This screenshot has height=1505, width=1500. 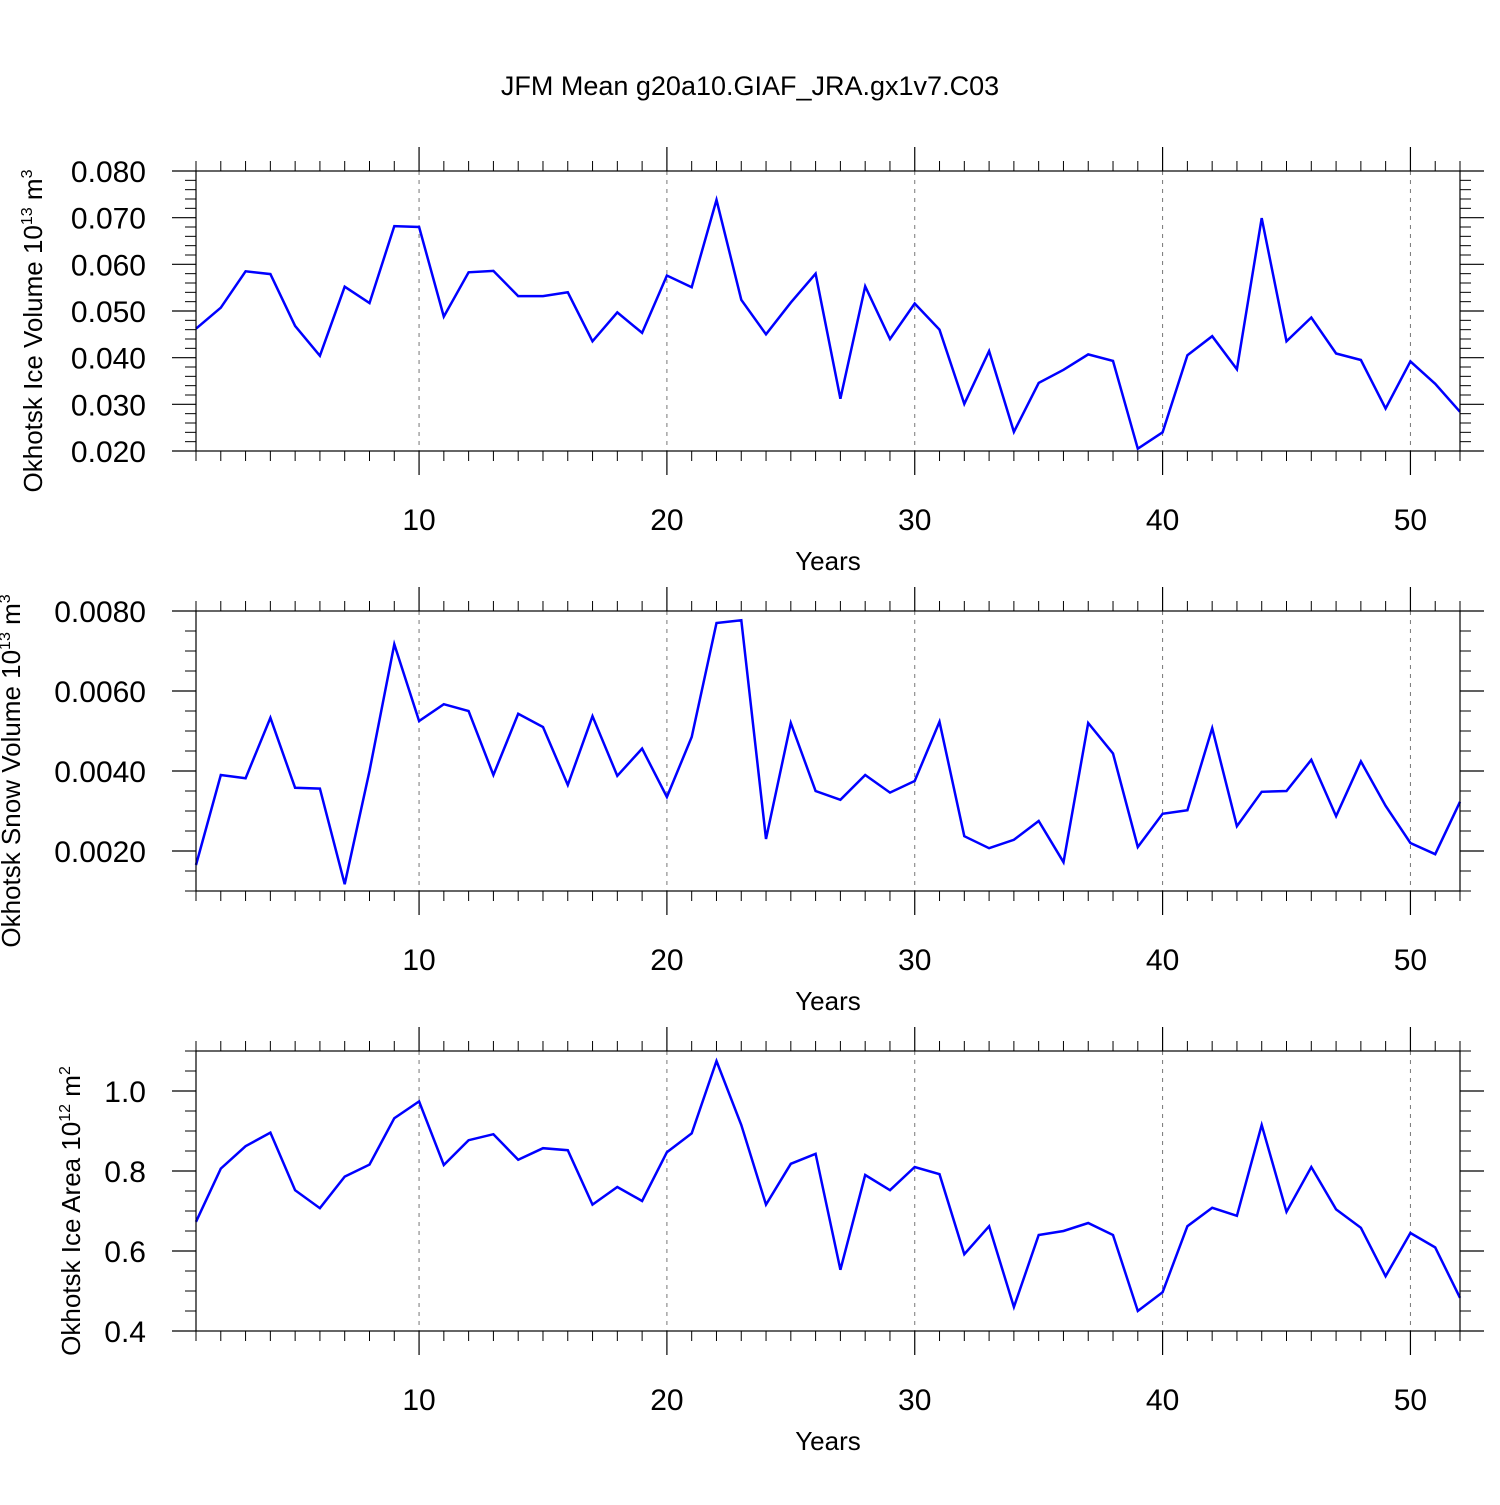 I want to click on y-tick-label: 0.020, so click(x=108, y=452).